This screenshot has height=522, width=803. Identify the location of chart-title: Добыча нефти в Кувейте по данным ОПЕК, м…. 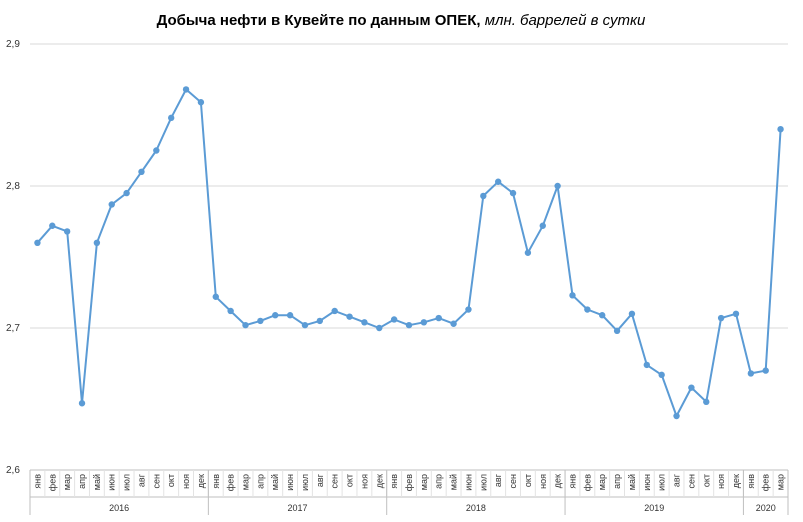
(401, 20).